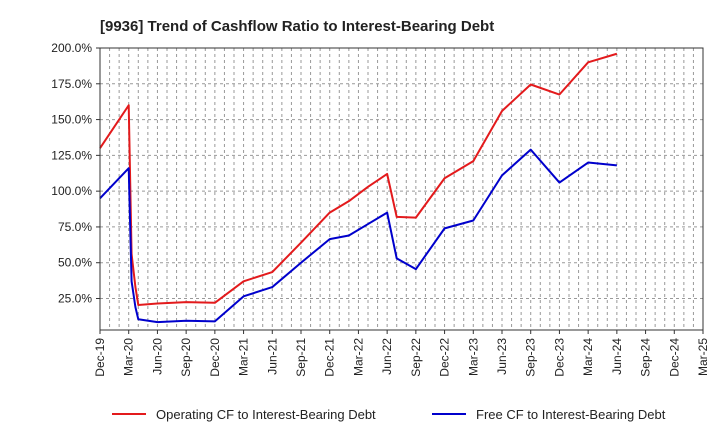 The width and height of the screenshot is (720, 440). Describe the element at coordinates (71, 155) in the screenshot. I see `y-tick-label: 125.0%` at that location.